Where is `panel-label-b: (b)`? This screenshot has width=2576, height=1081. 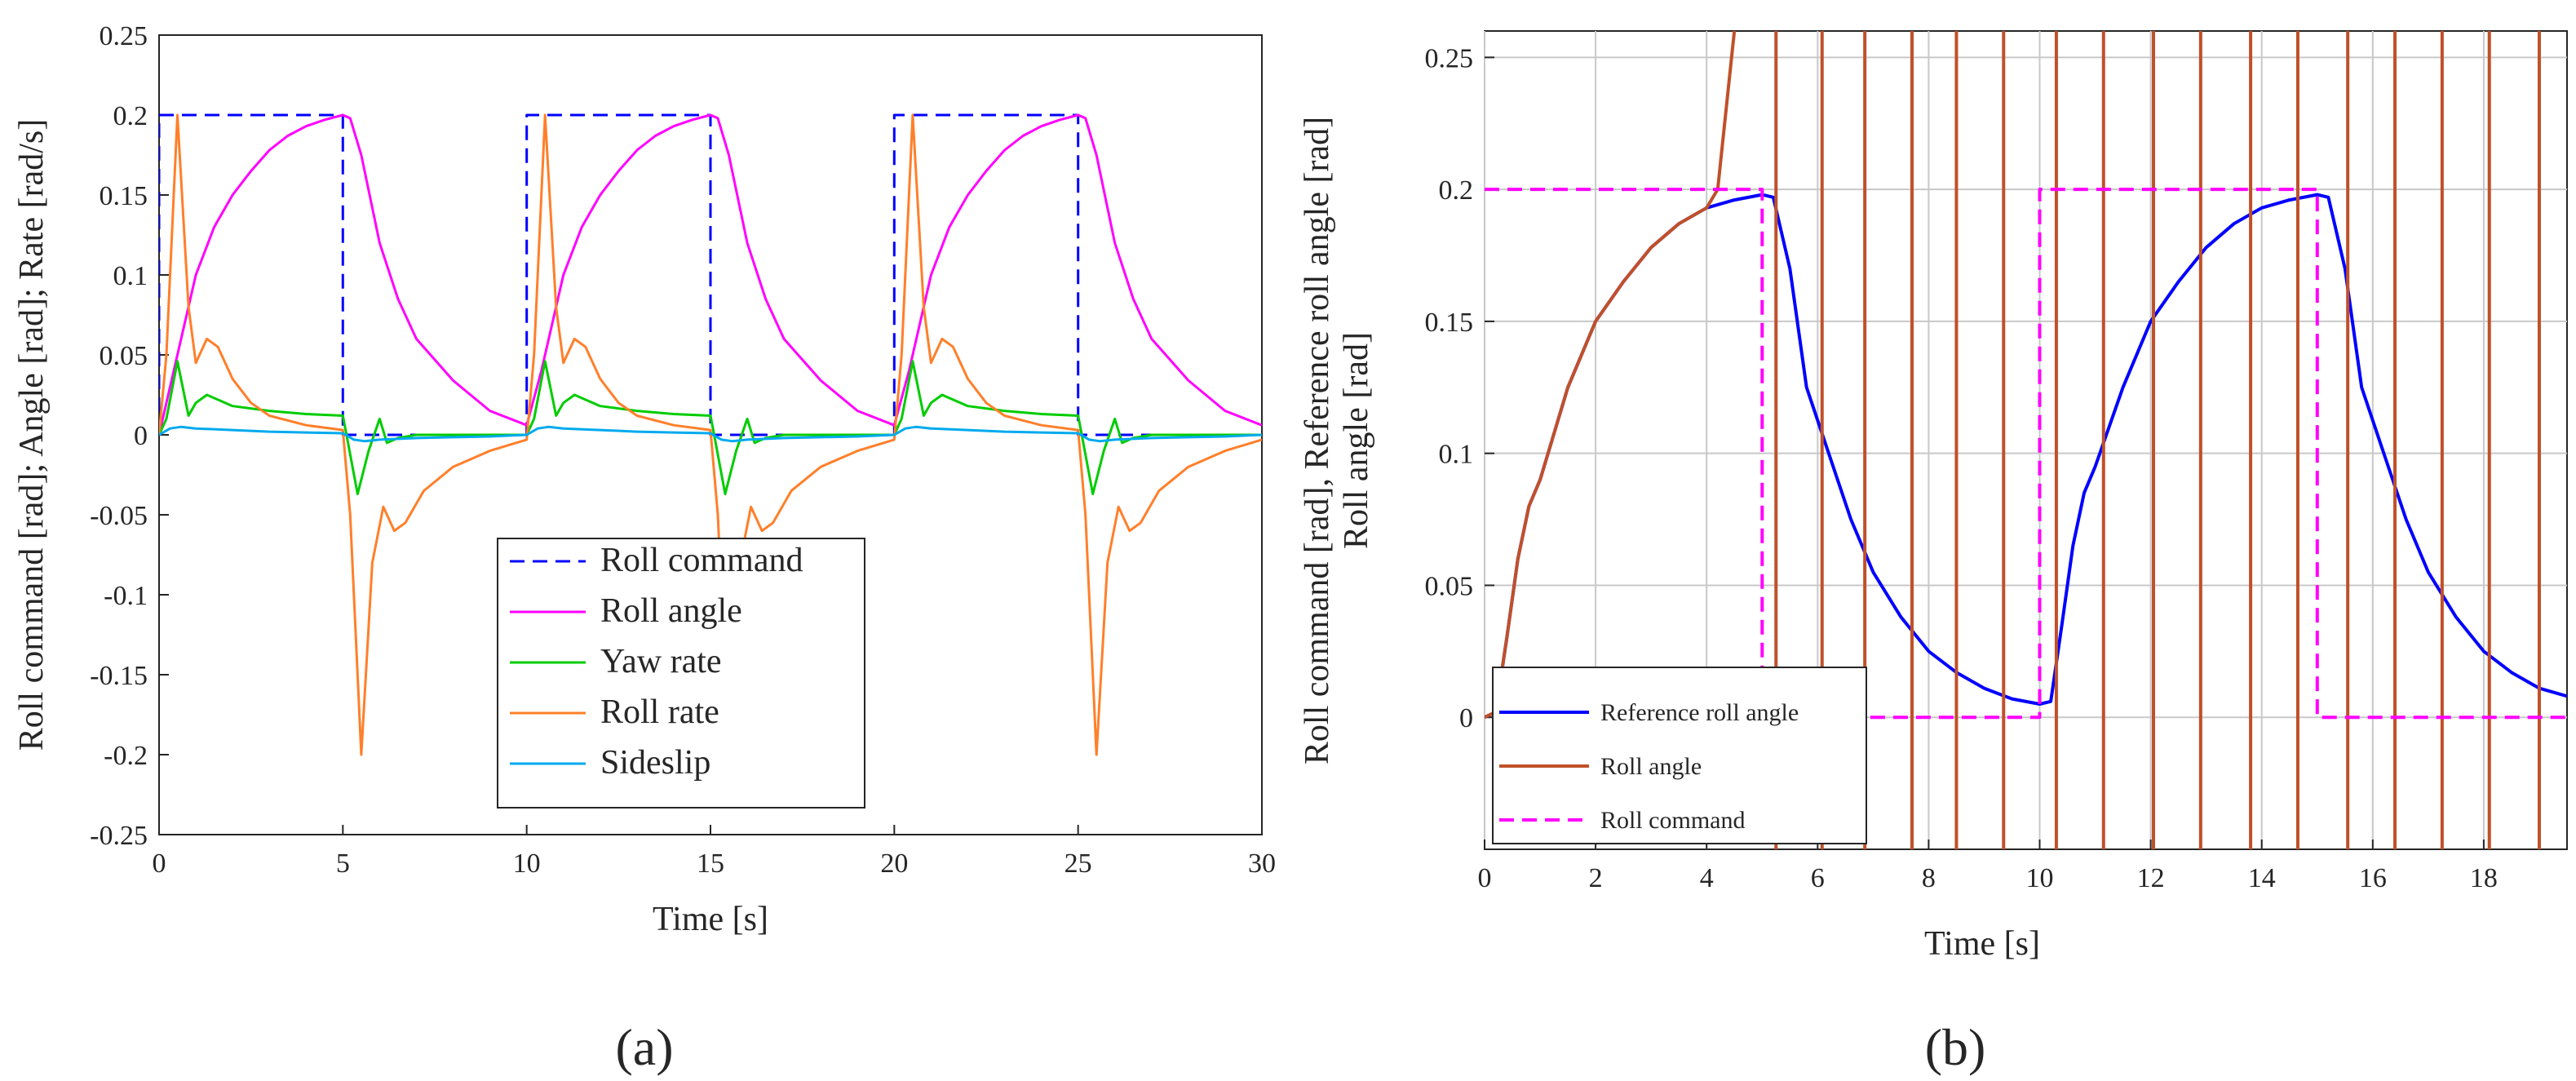
panel-label-b: (b) is located at coordinates (1955, 1047).